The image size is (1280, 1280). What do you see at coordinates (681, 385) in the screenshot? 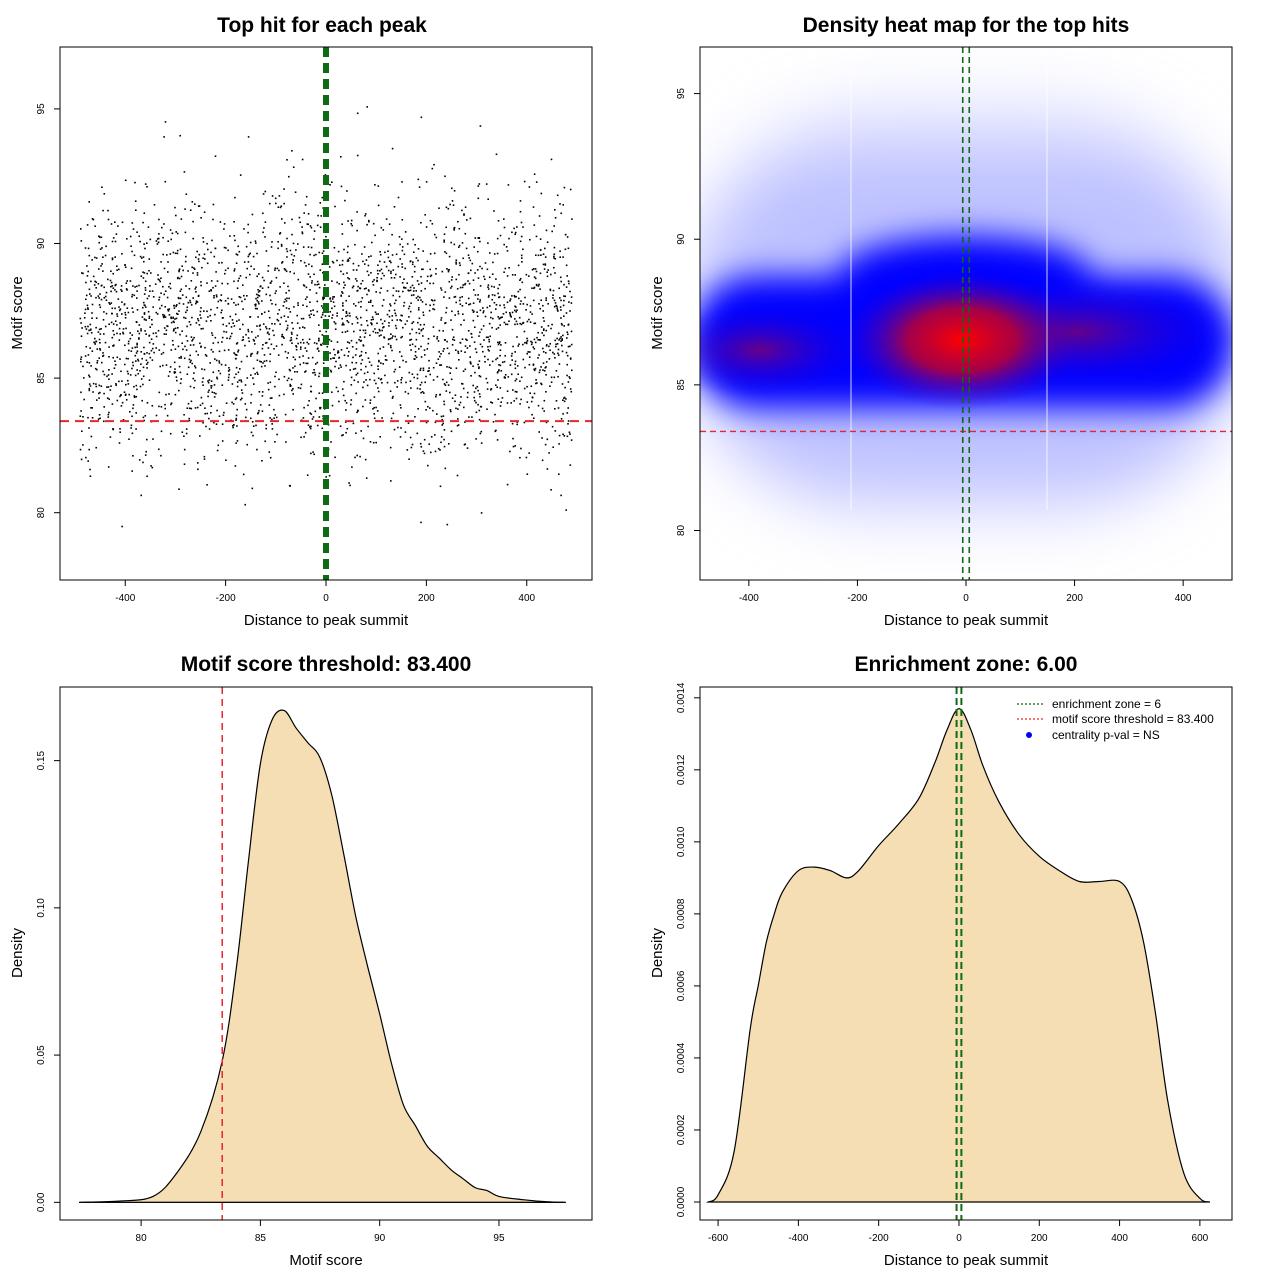
I see `y-tick-label: 85` at bounding box center [681, 385].